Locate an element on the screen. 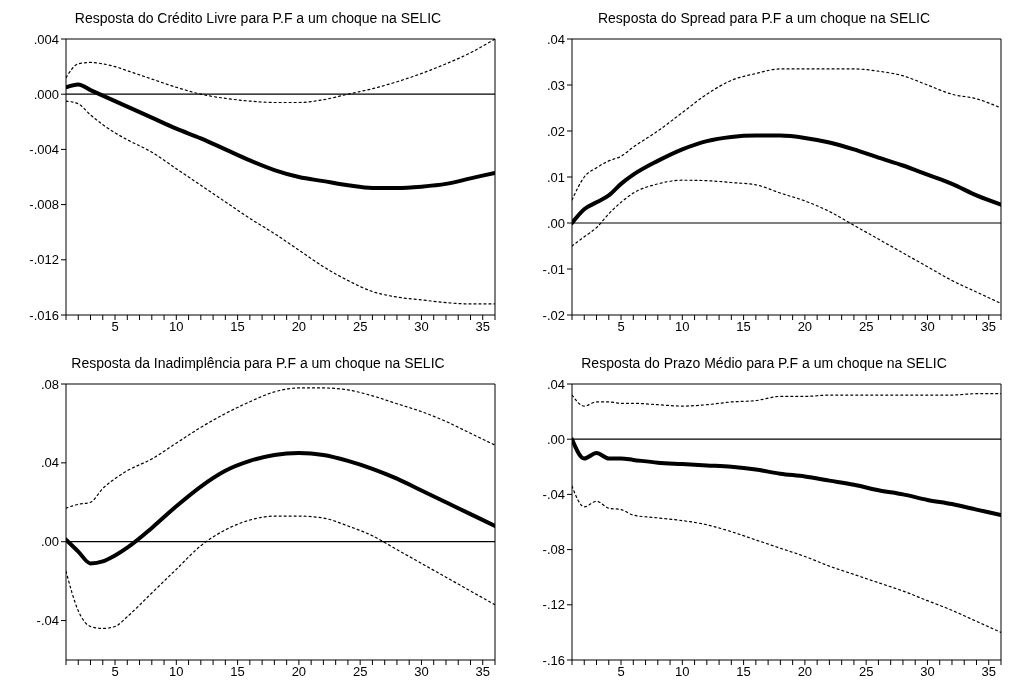 The height and width of the screenshot is (693, 1023). y-tick-label: -.12 is located at coordinates (553, 605).